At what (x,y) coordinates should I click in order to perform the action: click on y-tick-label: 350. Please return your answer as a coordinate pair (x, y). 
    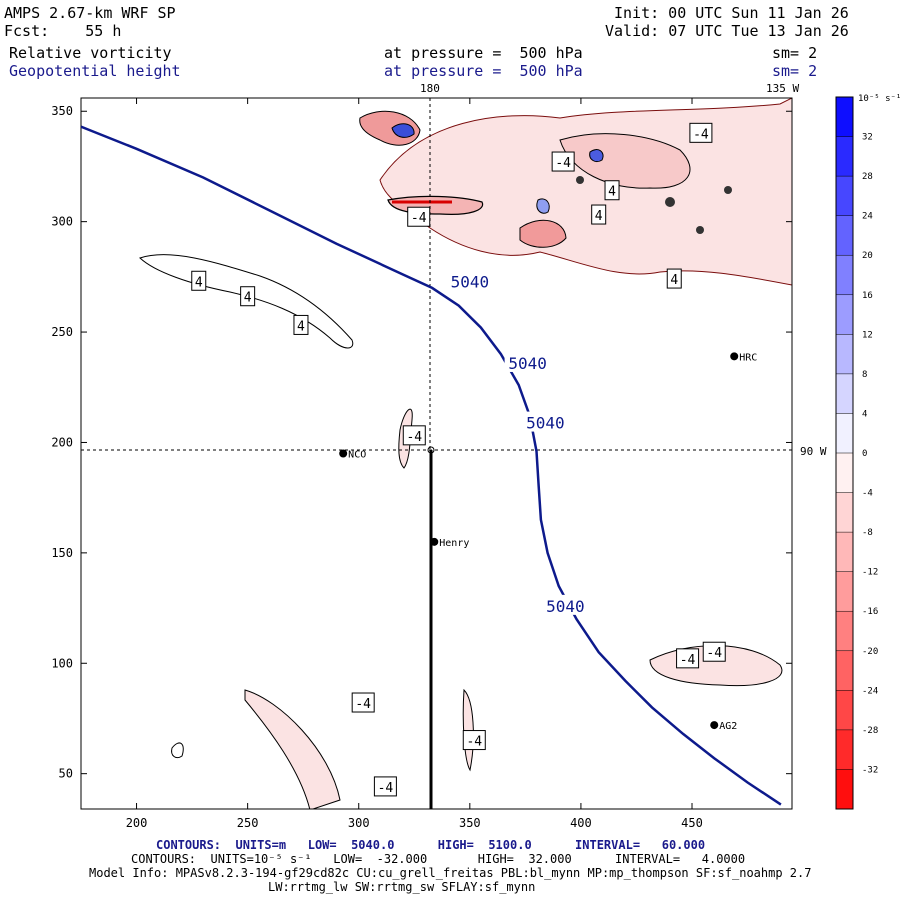
    Looking at the image, I should click on (62, 111).